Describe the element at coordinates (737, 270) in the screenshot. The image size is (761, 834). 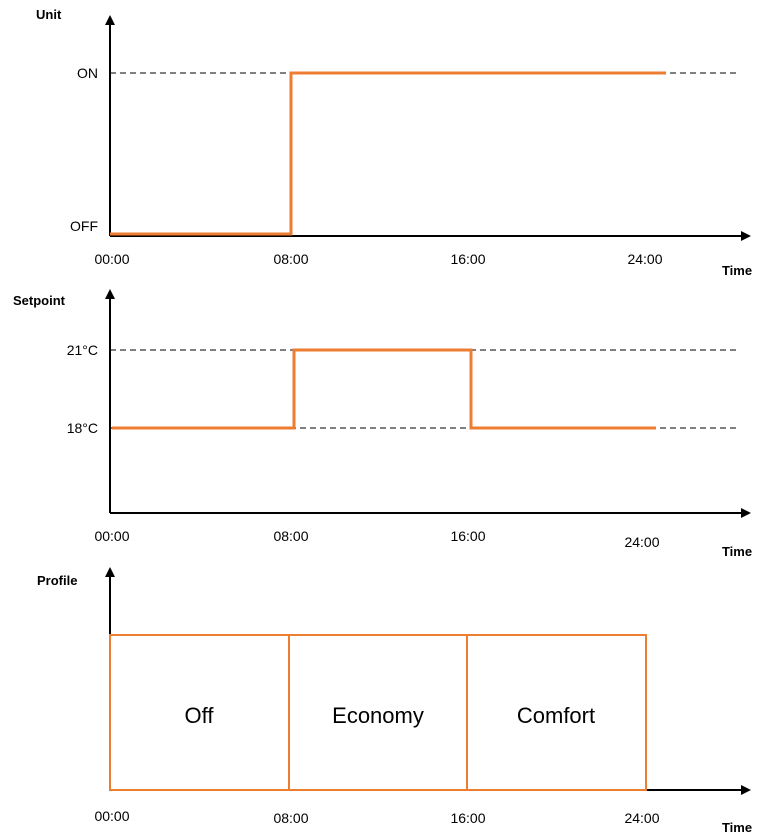
I see `unit-x-title: Time` at that location.